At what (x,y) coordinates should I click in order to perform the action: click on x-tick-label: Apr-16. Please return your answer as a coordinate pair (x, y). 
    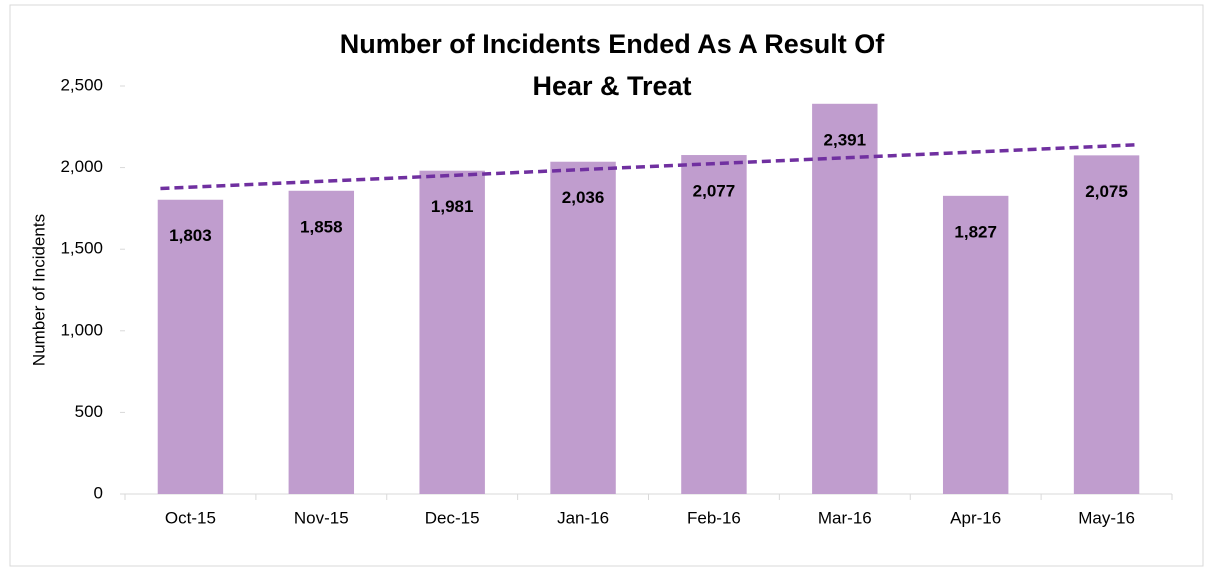
    Looking at the image, I should click on (975, 517).